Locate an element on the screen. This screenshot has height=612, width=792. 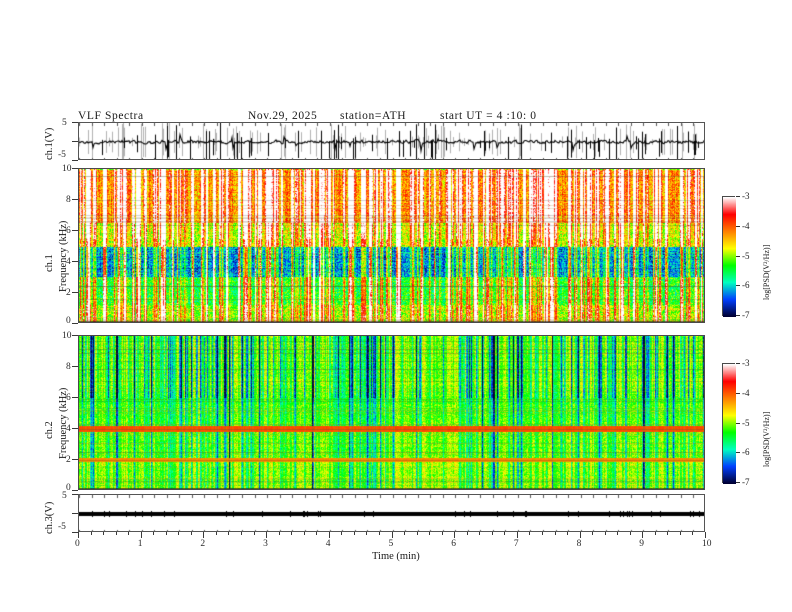
colorbar-tick-label: -4 is located at coordinates (746, 392).